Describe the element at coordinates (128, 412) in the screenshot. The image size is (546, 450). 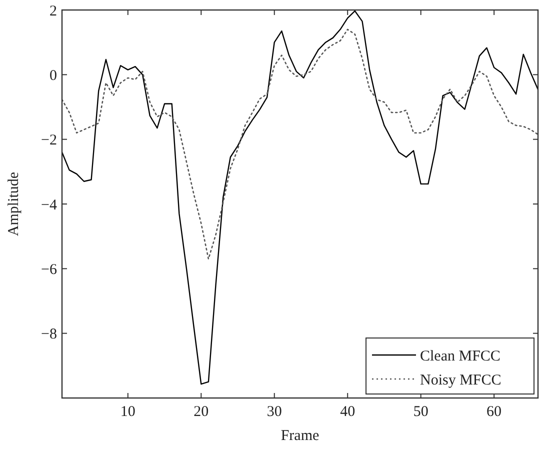
I see `x-tick-label: 10` at that location.